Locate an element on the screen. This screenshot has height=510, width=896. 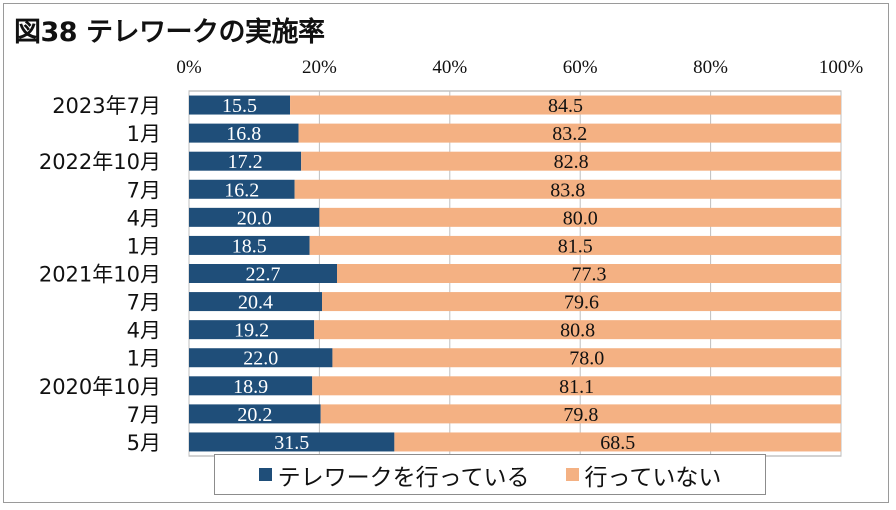
category-label: 5月 is located at coordinates (144, 443).